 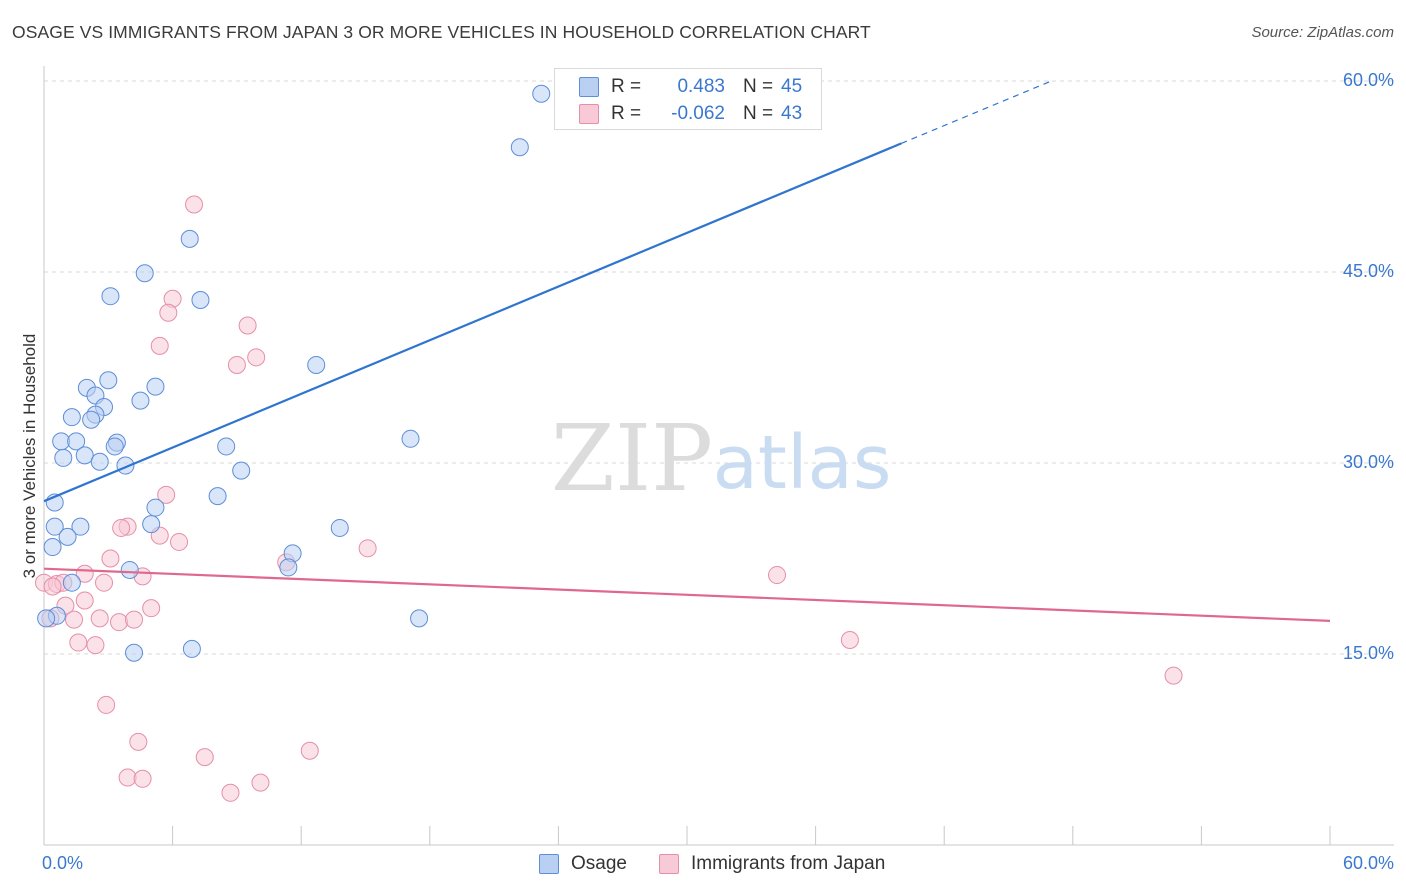 I want to click on y-axis-title: 3 or more Vehicles in Household, so click(x=29, y=456).